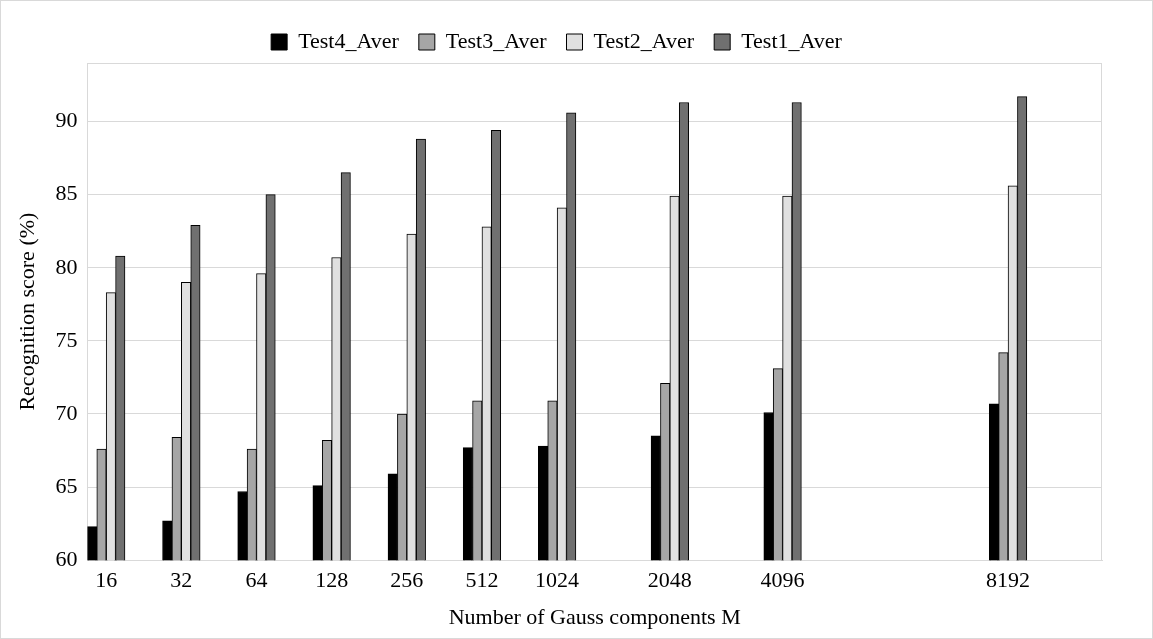 The width and height of the screenshot is (1153, 639). What do you see at coordinates (106, 580) in the screenshot?
I see `x-tick-label: 16` at bounding box center [106, 580].